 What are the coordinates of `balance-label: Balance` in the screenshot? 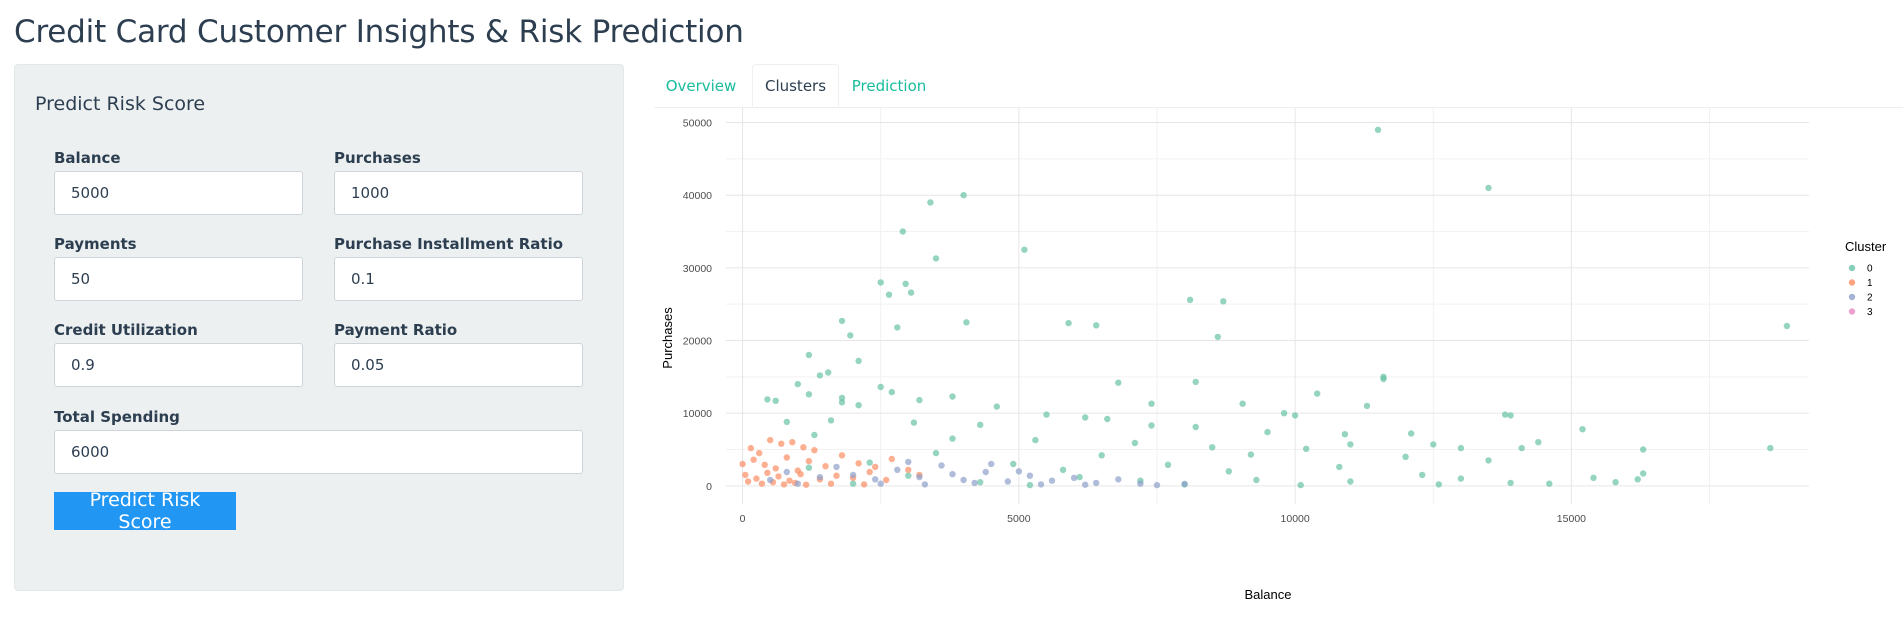 It's located at (87, 158).